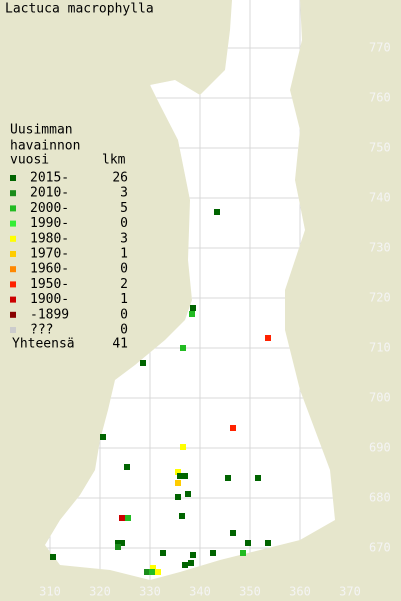 The image size is (401, 601). Describe the element at coordinates (120, 178) in the screenshot. I see `legend-count: 26` at that location.